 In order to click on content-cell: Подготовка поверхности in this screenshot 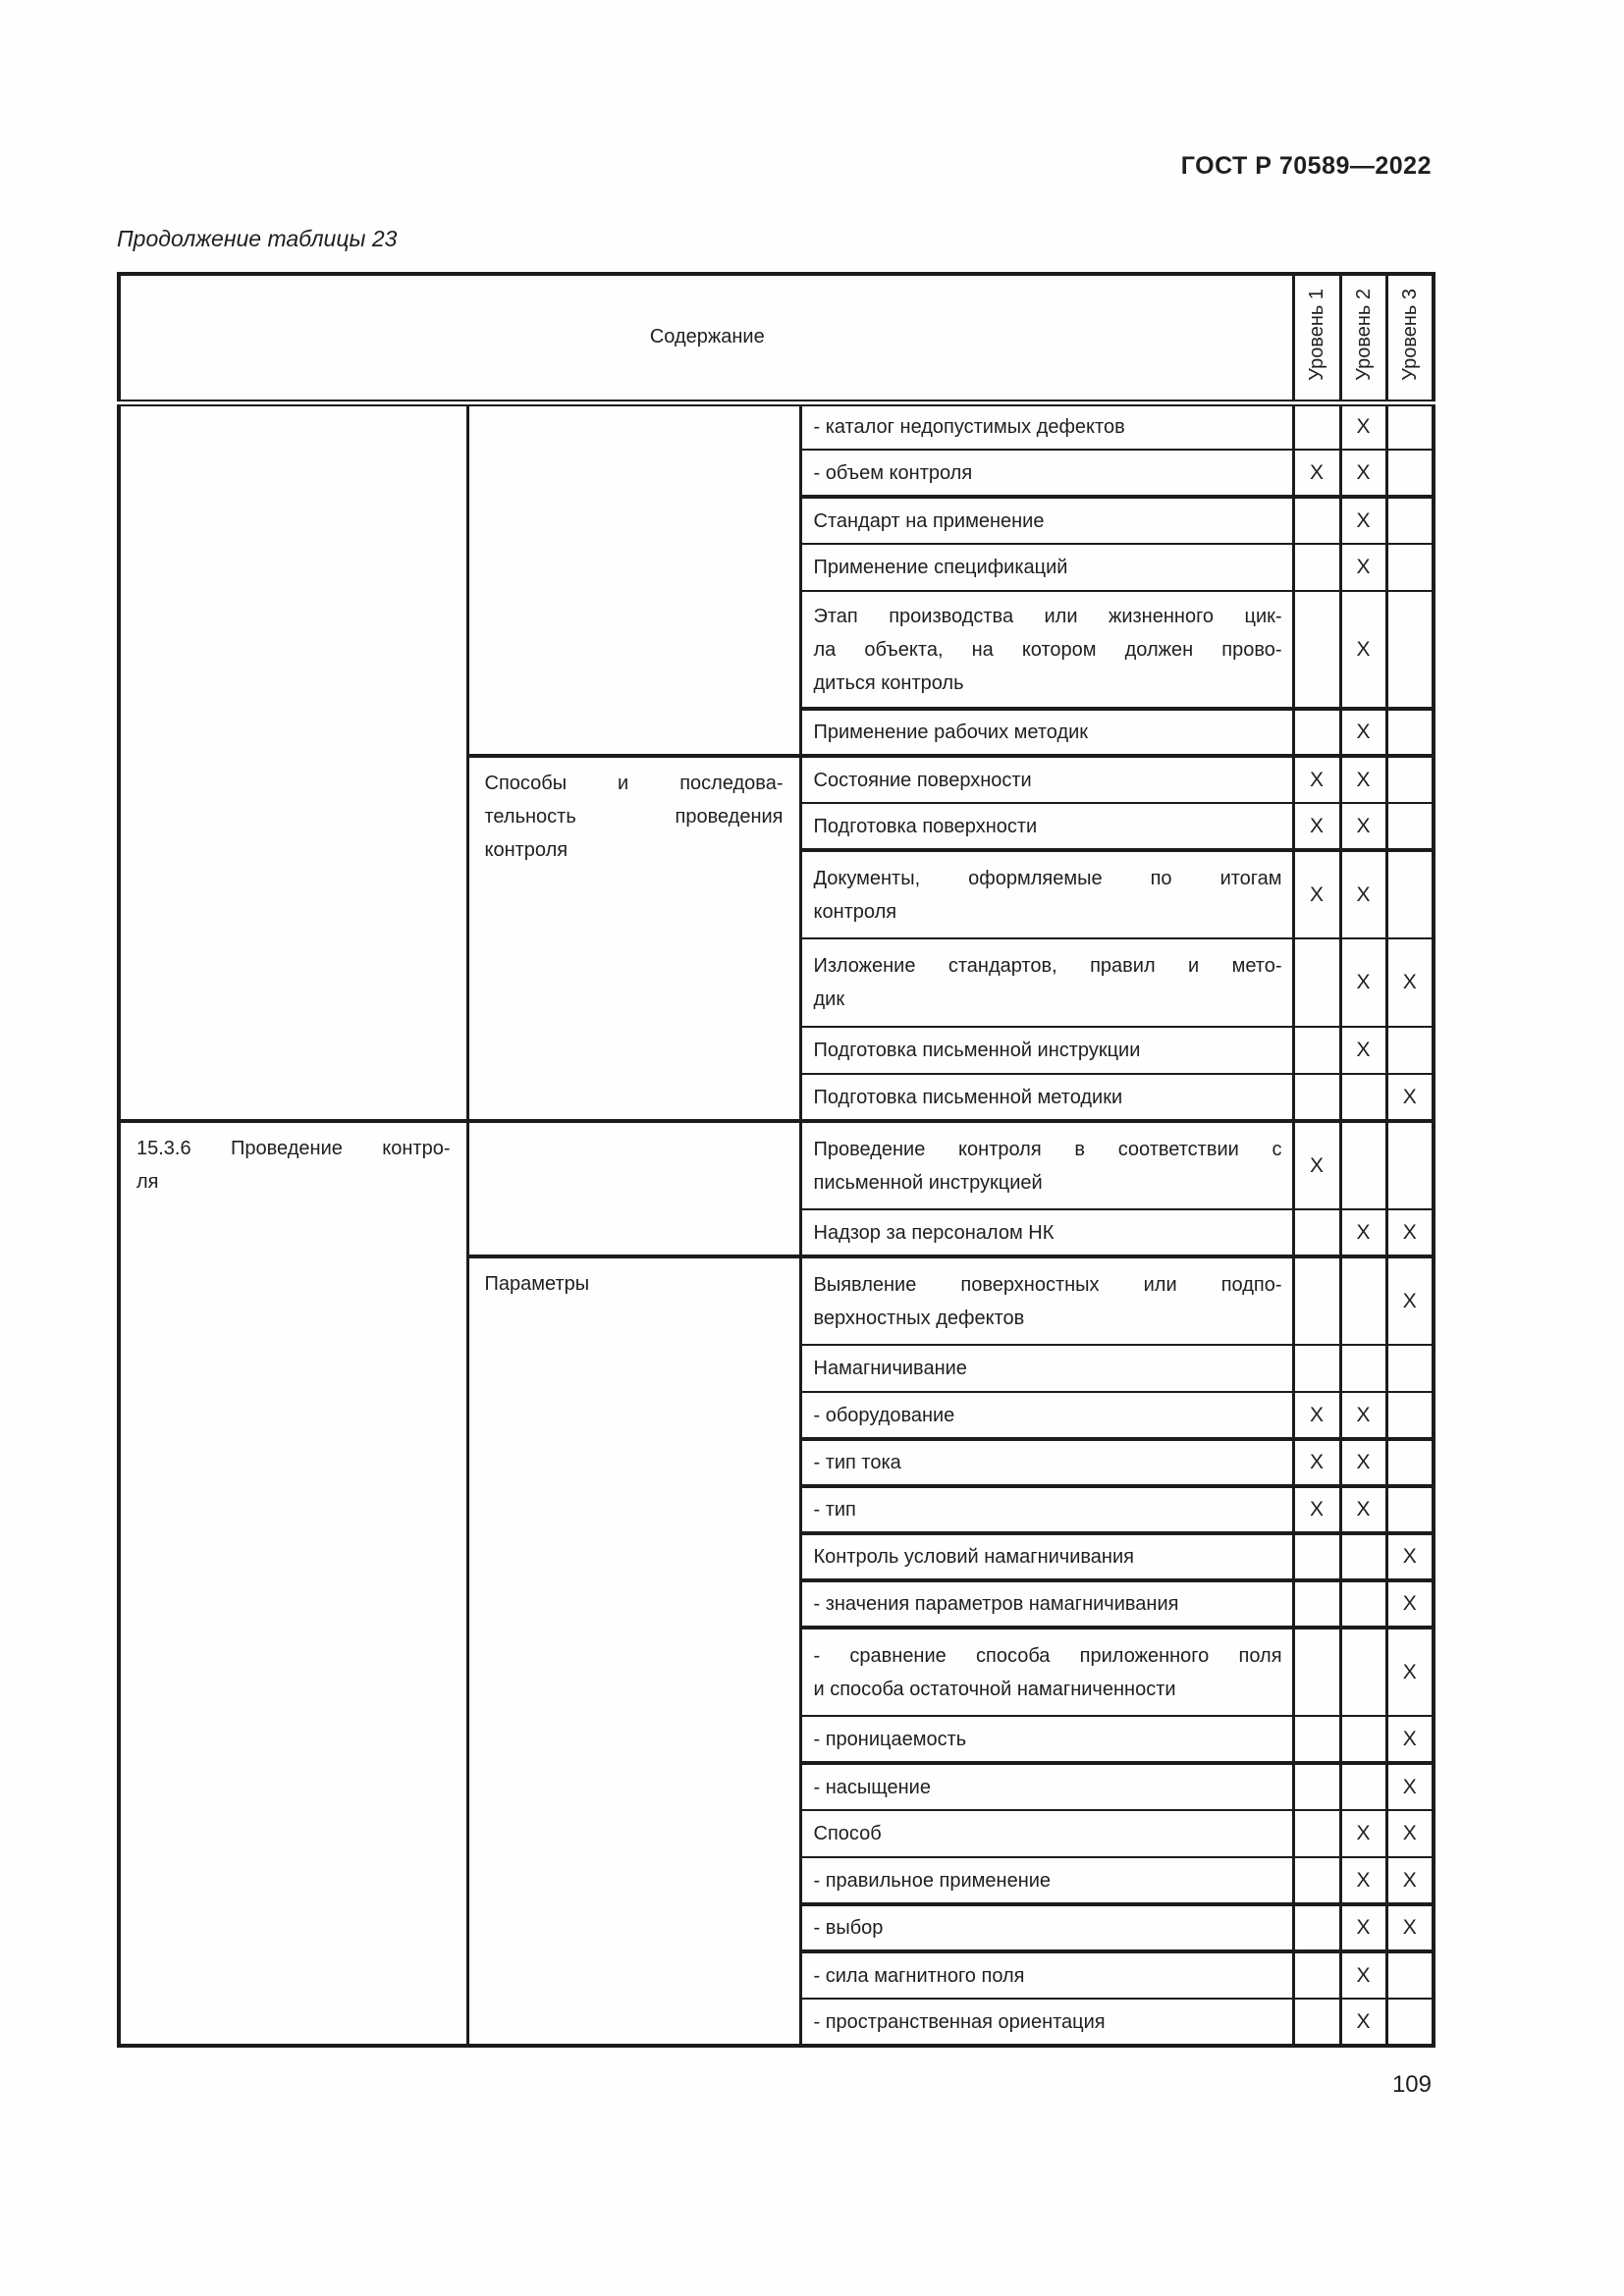, I will do `click(1046, 827)`.